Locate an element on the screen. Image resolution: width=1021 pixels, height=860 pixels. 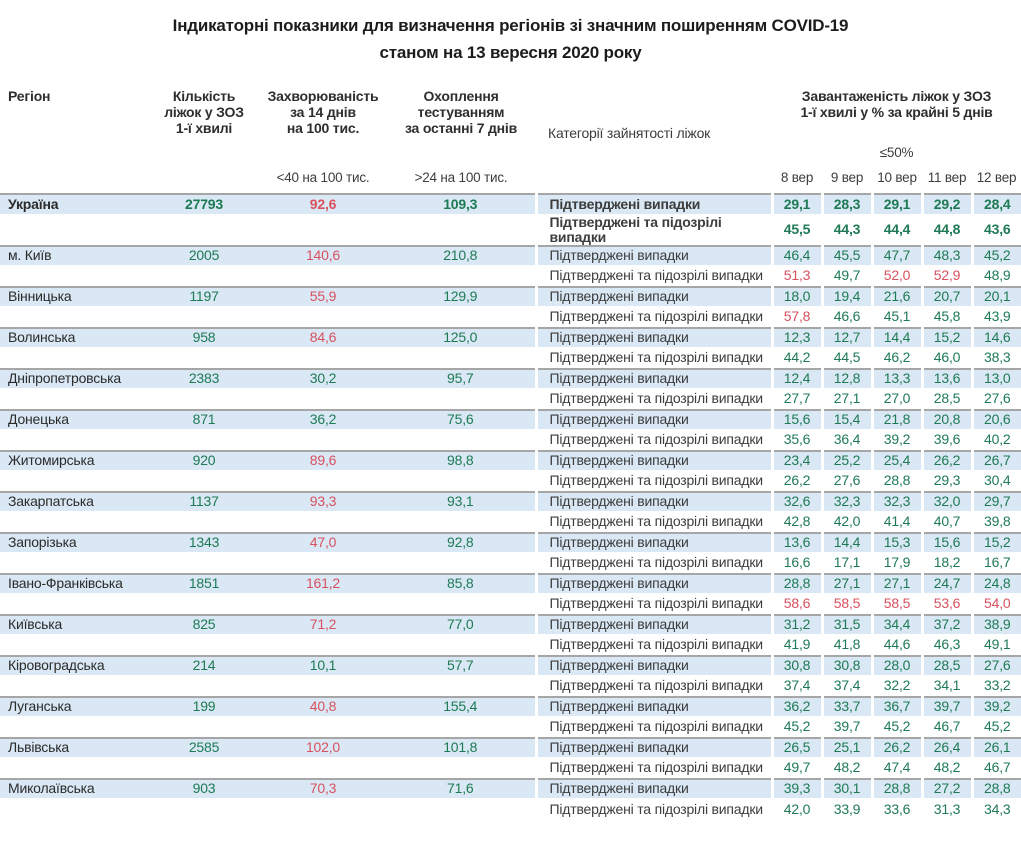
occupancy-value: 18,0 is located at coordinates (796, 296).